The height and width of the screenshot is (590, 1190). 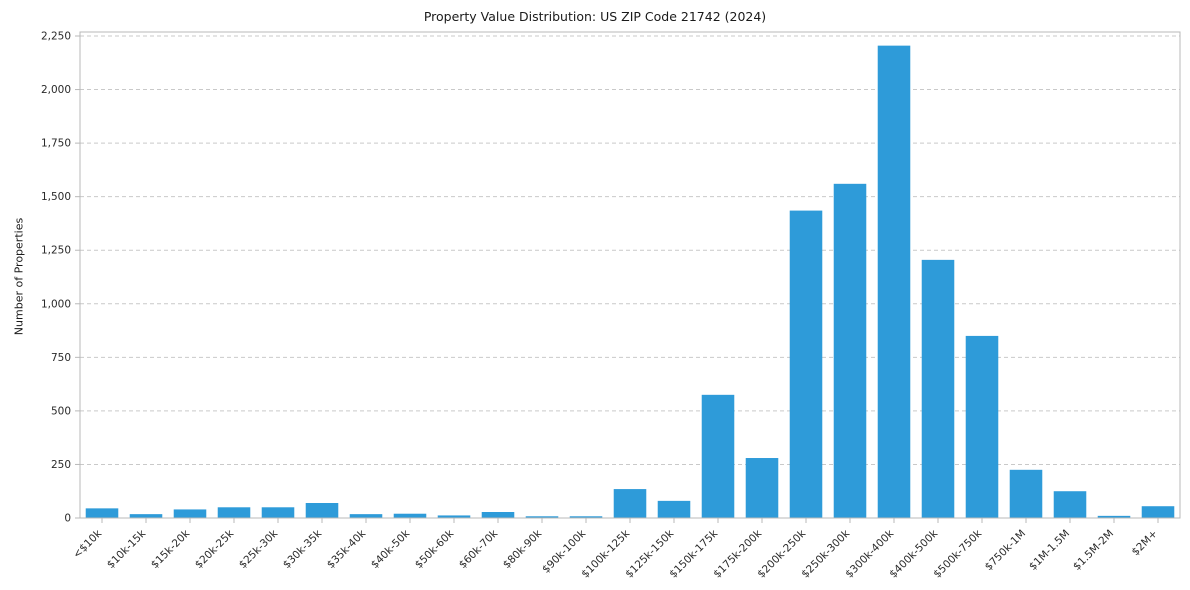 What do you see at coordinates (215, 549) in the screenshot?
I see `x-tick-label: $20k-25k` at bounding box center [215, 549].